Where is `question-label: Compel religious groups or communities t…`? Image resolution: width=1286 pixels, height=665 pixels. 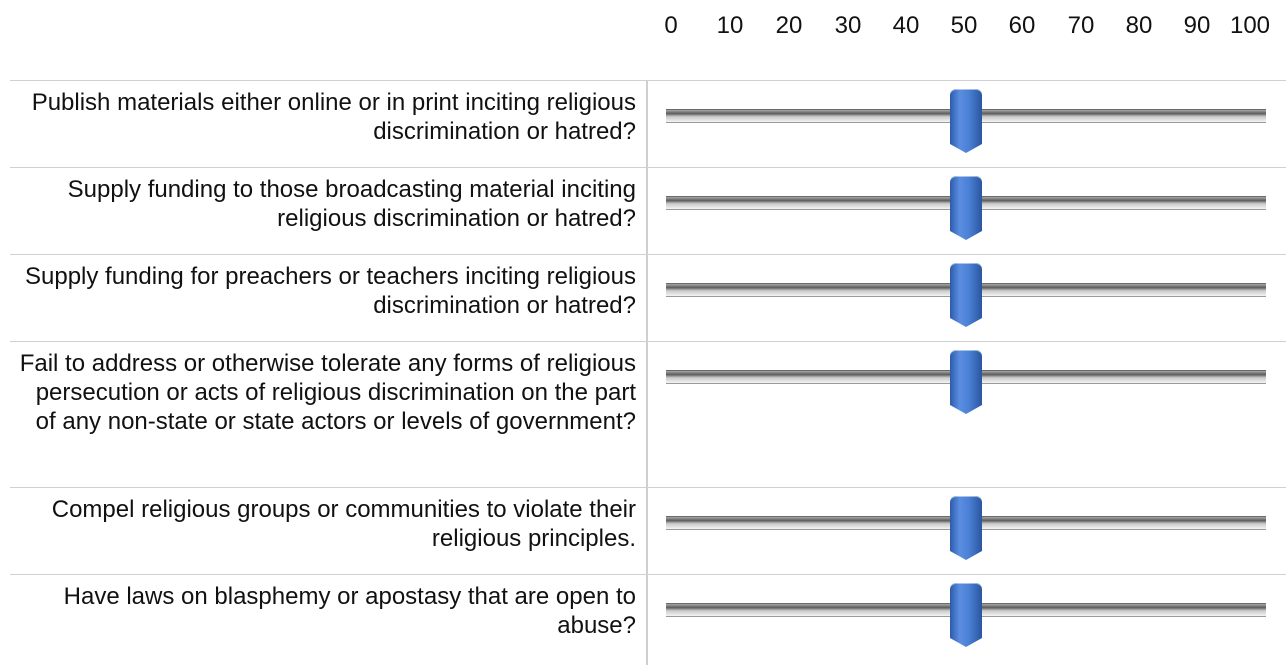
question-label: Compel religious groups or communities t… is located at coordinates (329, 531).